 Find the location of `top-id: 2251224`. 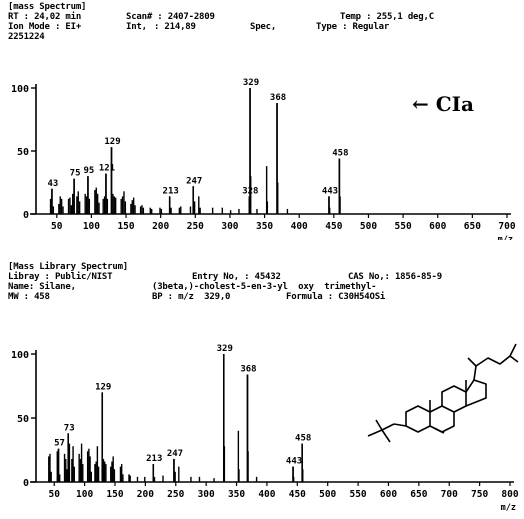

top-id: 2251224 is located at coordinates (26, 37).